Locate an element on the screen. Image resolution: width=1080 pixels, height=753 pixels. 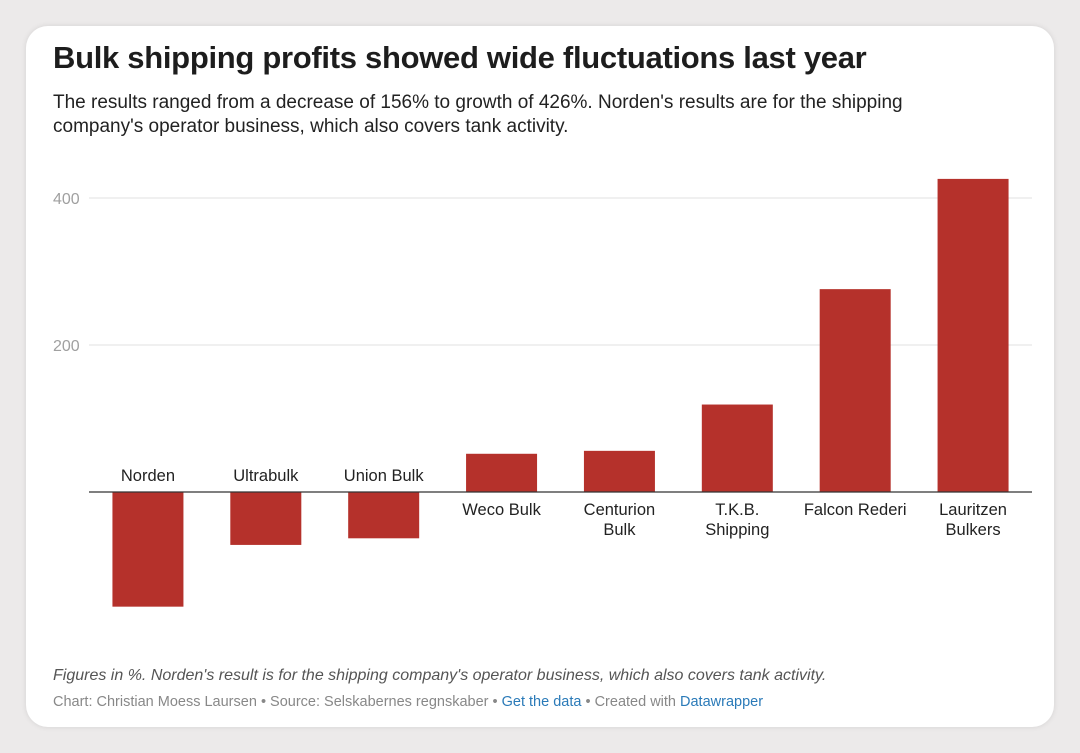
y-tick-label-400: 400 is located at coordinates (66, 199).